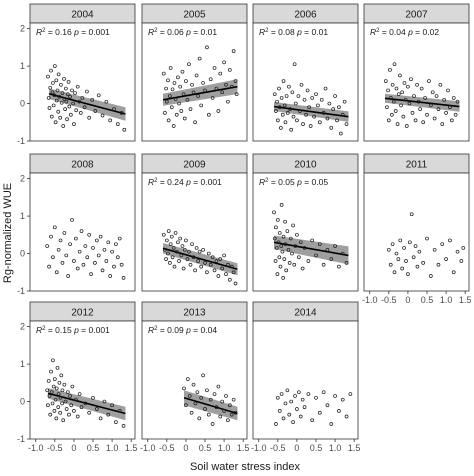  Describe the element at coordinates (182, 32) in the screenshot. I see `stats-annotation: R2 = 0.06 p = 0.01` at that location.